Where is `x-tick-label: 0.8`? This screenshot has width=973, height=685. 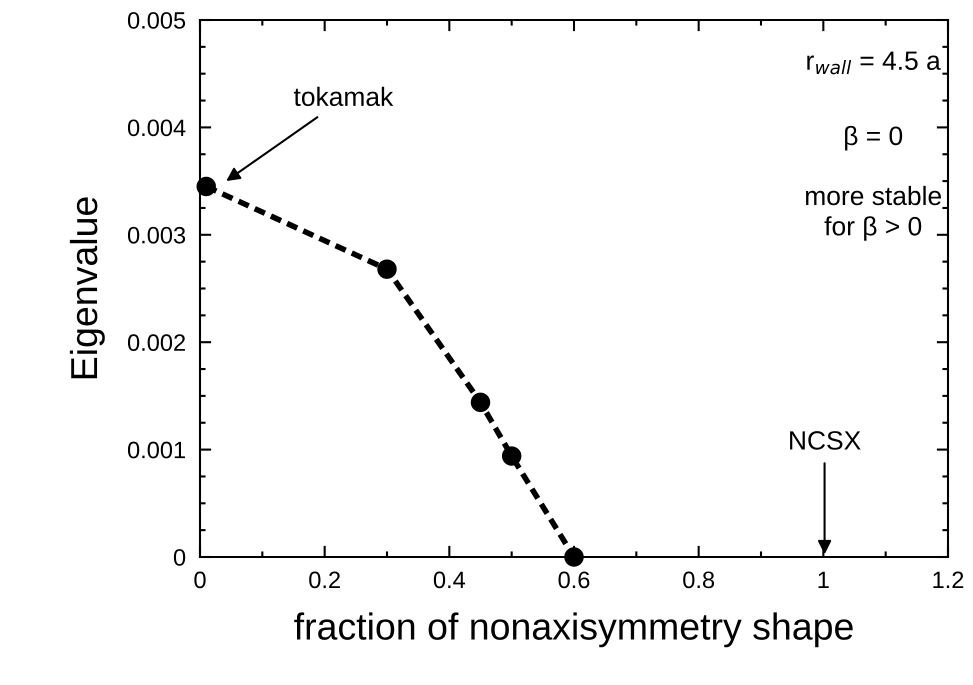 x-tick-label: 0.8 is located at coordinates (698, 580).